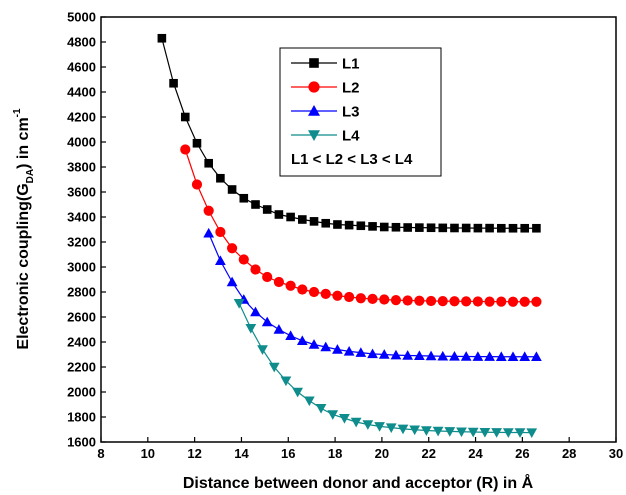 This screenshot has height=495, width=626. I want to click on x-tick-label: 14, so click(241, 453).